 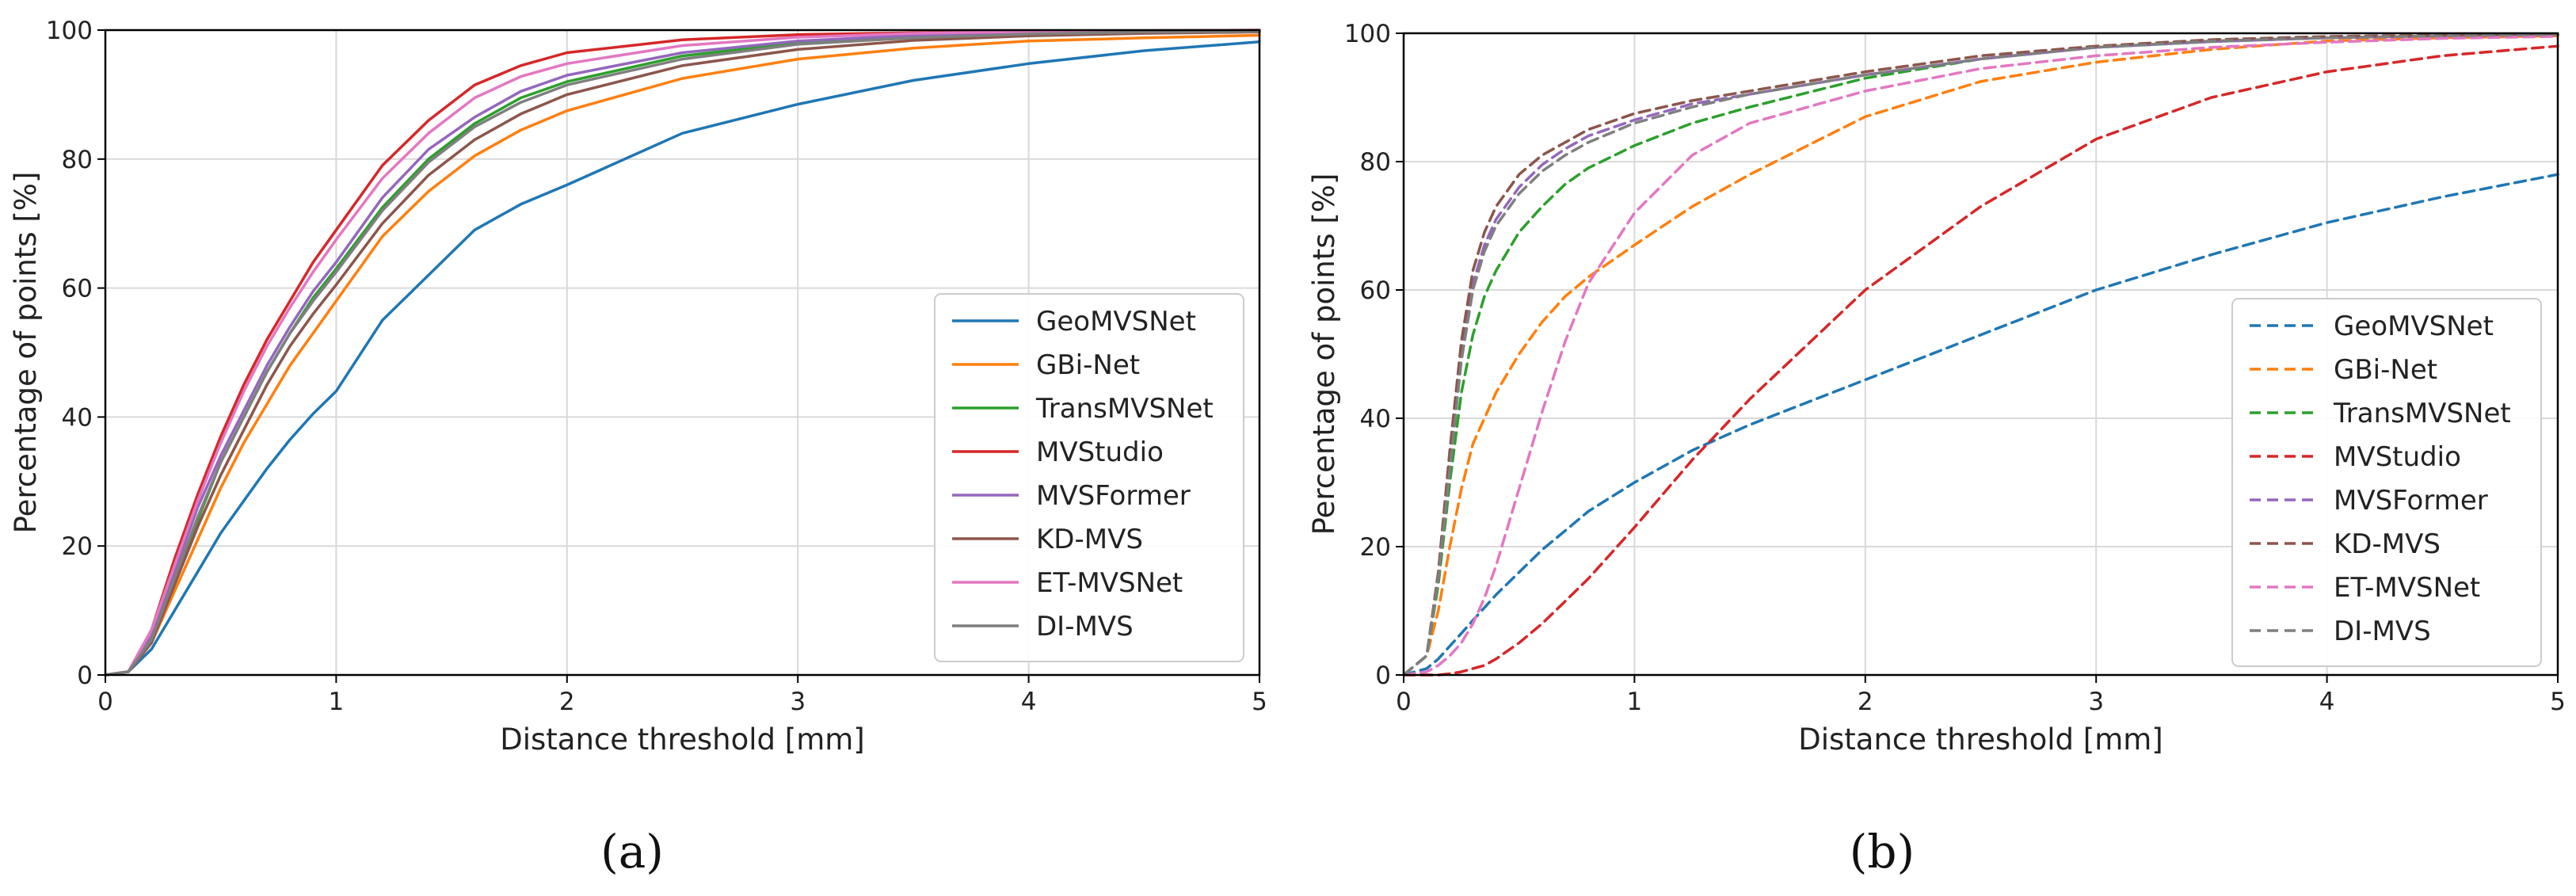 I want to click on caption-b: (b), so click(x=1882, y=852).